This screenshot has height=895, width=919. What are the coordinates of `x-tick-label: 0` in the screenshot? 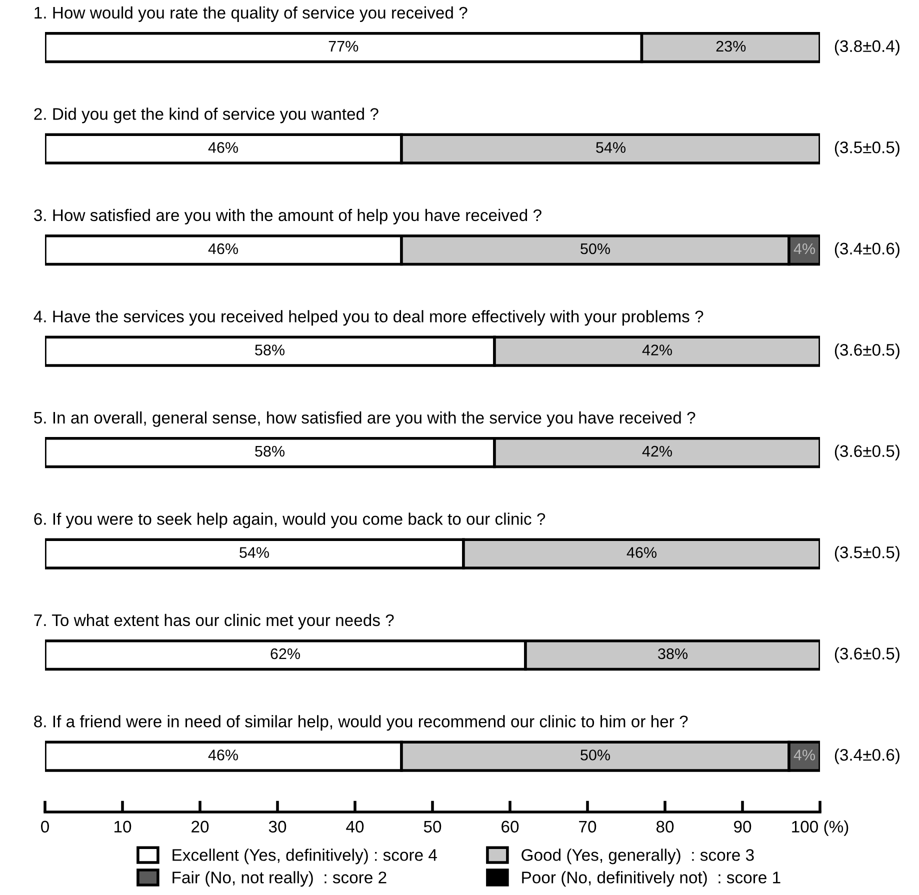 It's located at (45, 826).